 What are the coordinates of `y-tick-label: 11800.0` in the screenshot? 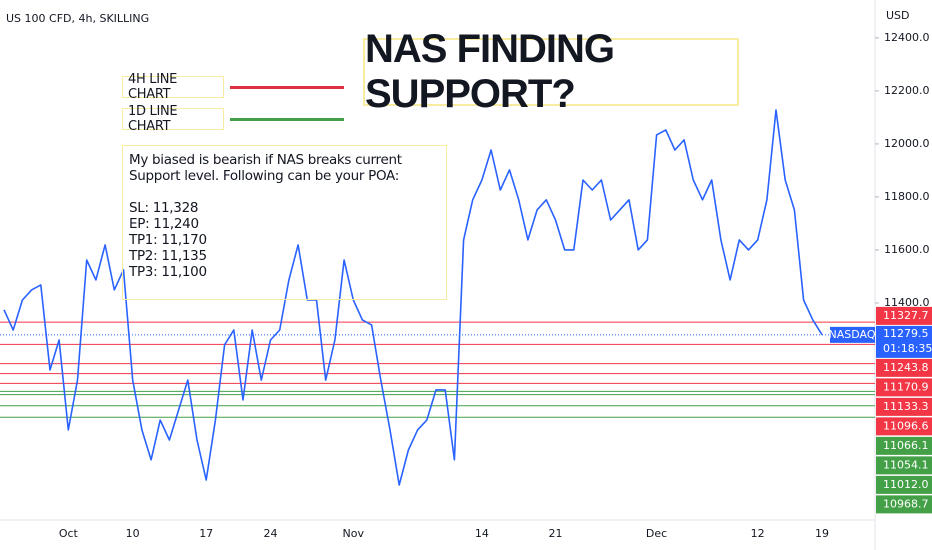 It's located at (907, 196).